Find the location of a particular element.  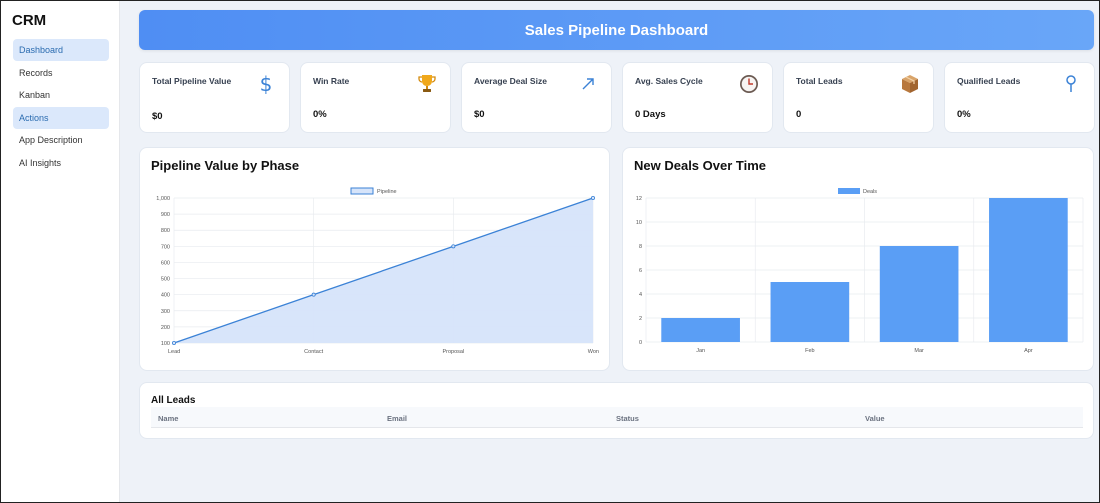

y-tick-label: 100 is located at coordinates (165, 344).